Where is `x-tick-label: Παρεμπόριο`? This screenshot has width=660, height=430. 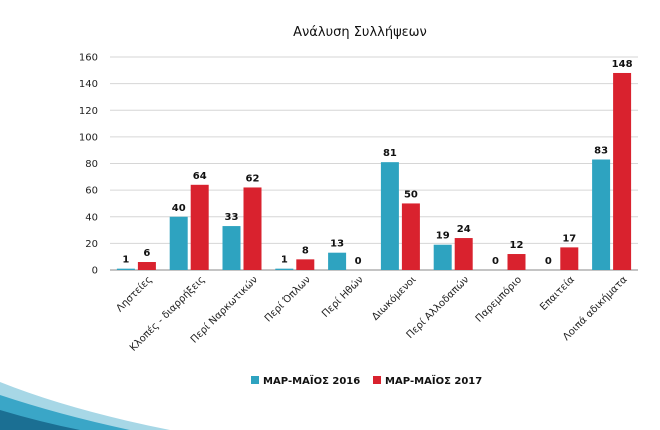
x-tick-label: Παρεμπόριο is located at coordinates (498, 299).